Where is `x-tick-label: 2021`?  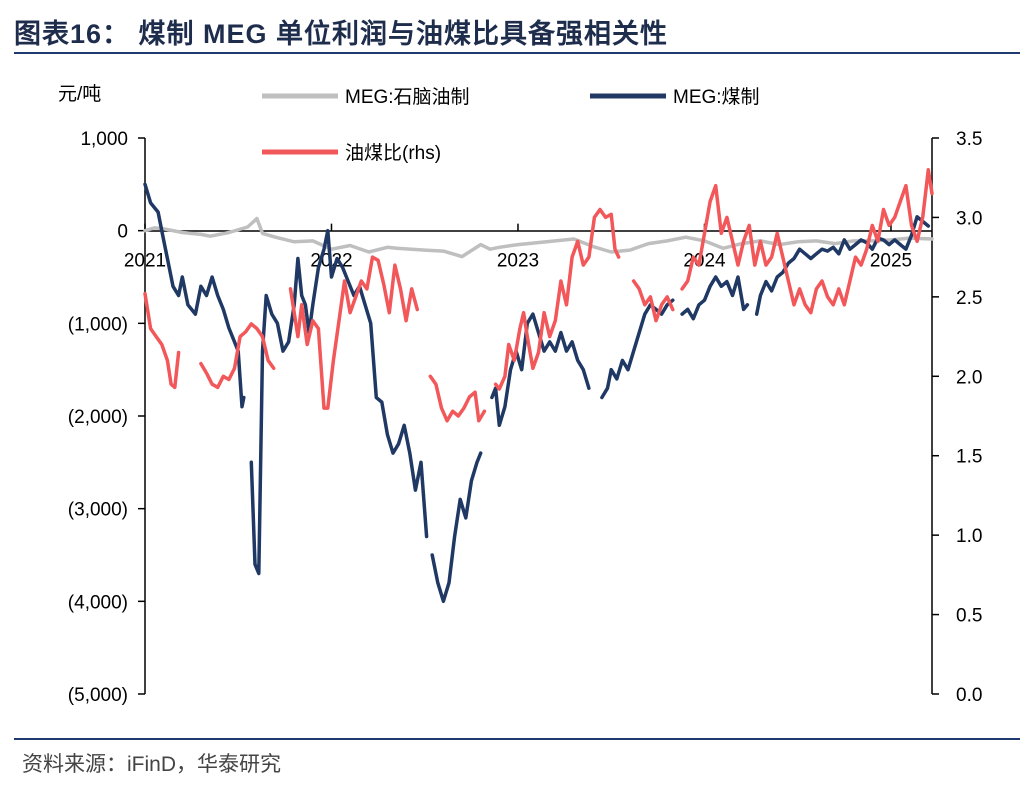
x-tick-label: 2021 is located at coordinates (145, 261).